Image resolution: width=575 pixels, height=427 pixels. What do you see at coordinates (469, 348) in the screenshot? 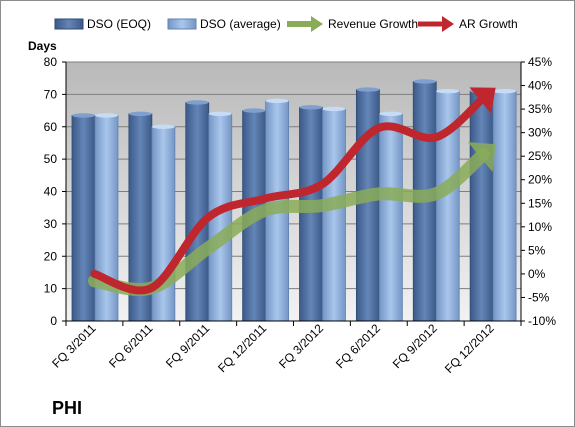
I see `x-tick-label: FQ 12/2012` at bounding box center [469, 348].